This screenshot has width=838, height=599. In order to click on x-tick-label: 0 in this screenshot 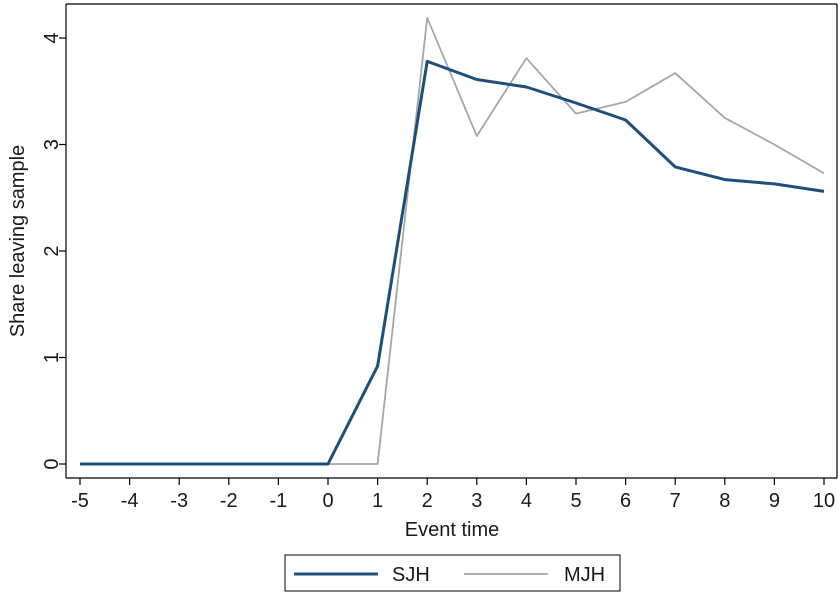, I will do `click(327, 501)`.